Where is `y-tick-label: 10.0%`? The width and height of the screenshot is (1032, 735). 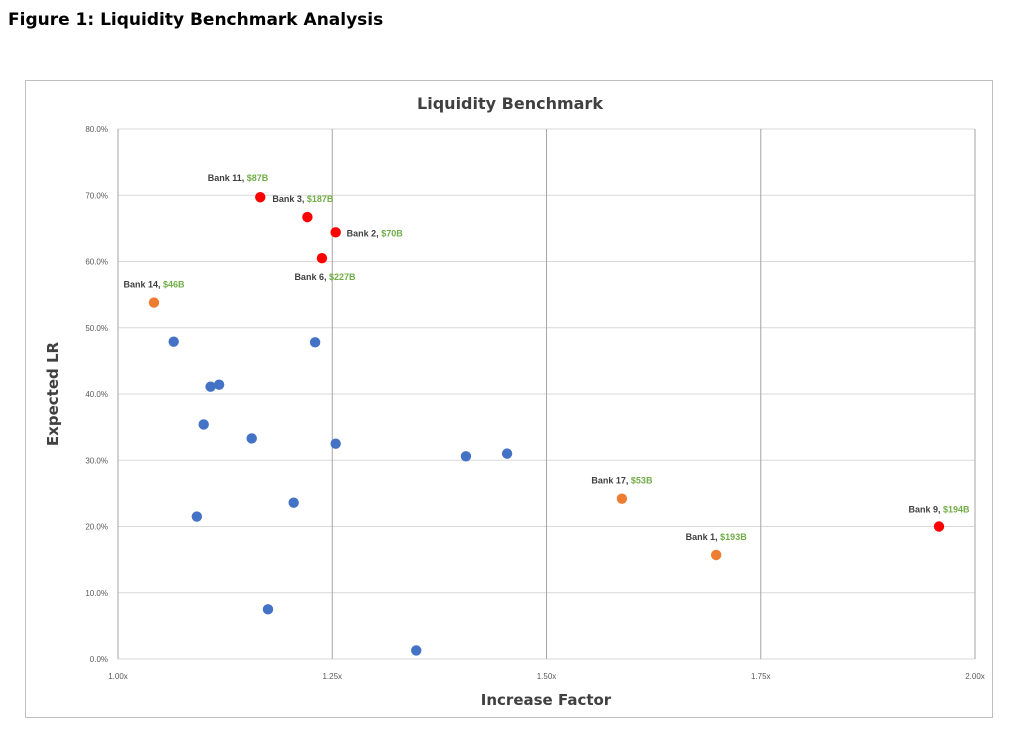
y-tick-label: 10.0% is located at coordinates (96, 593).